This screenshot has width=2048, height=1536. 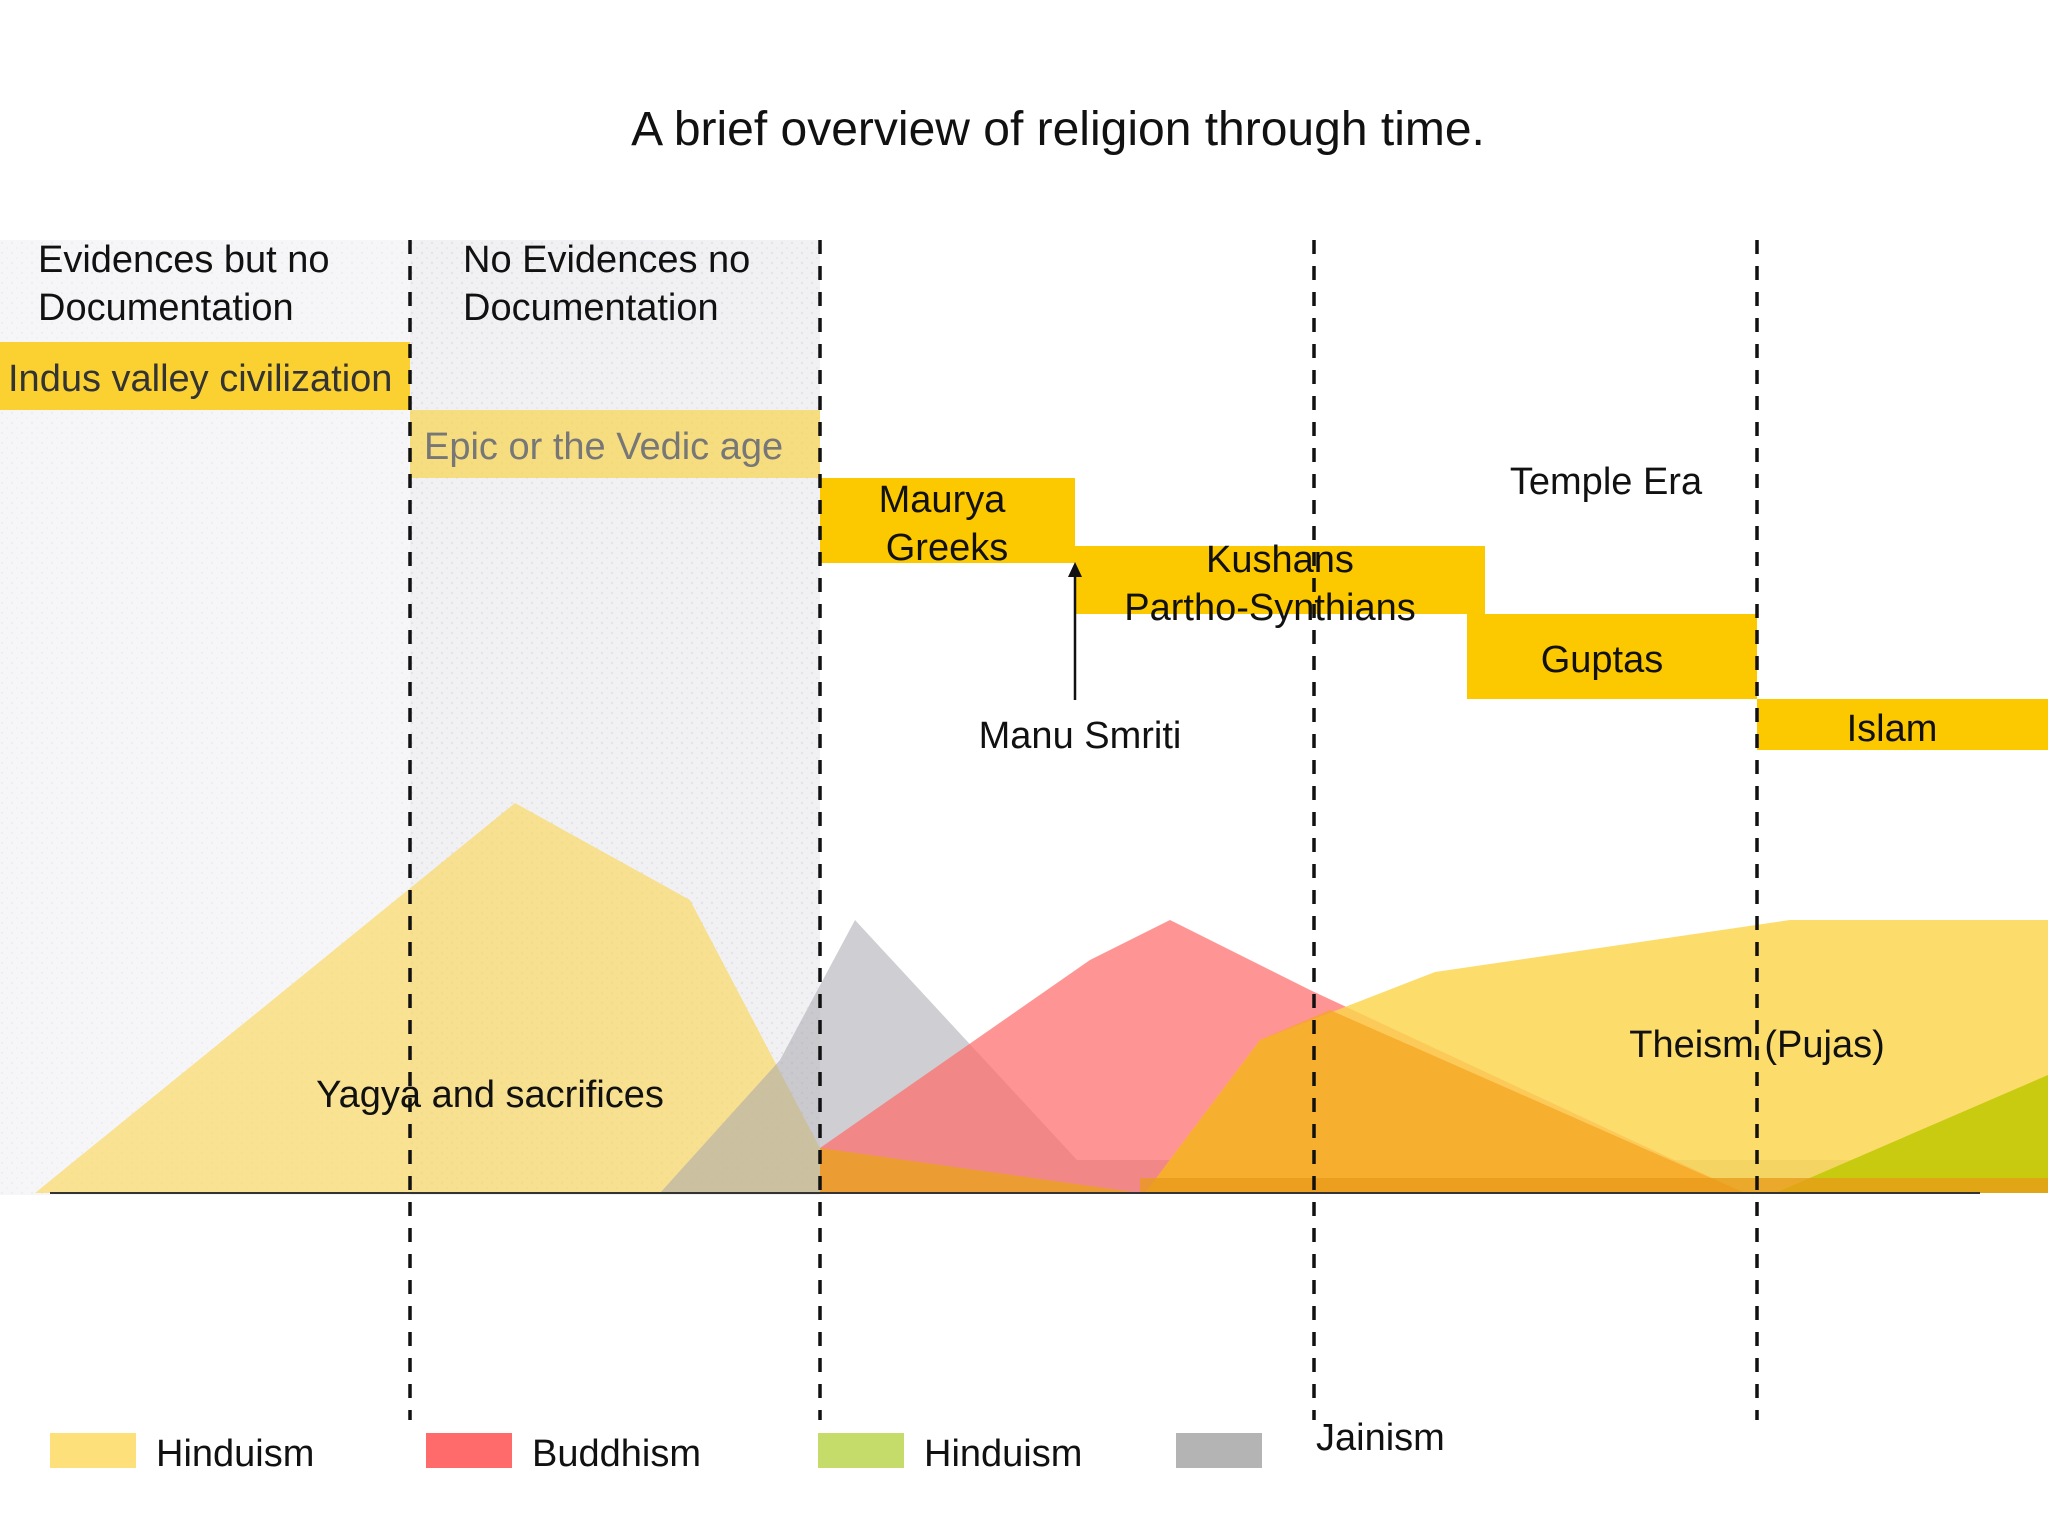 What do you see at coordinates (469, 1450) in the screenshot?
I see `legend-swatch-buddhism` at bounding box center [469, 1450].